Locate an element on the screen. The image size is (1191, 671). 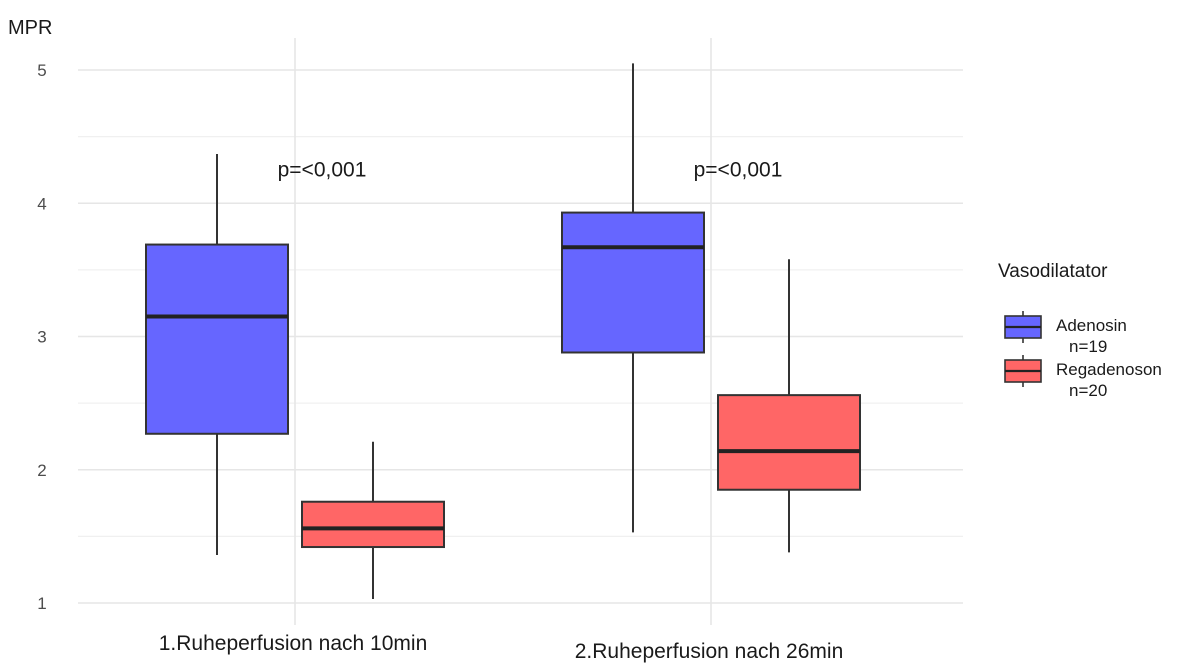
y-tick-label: 2 is located at coordinates (41, 470).